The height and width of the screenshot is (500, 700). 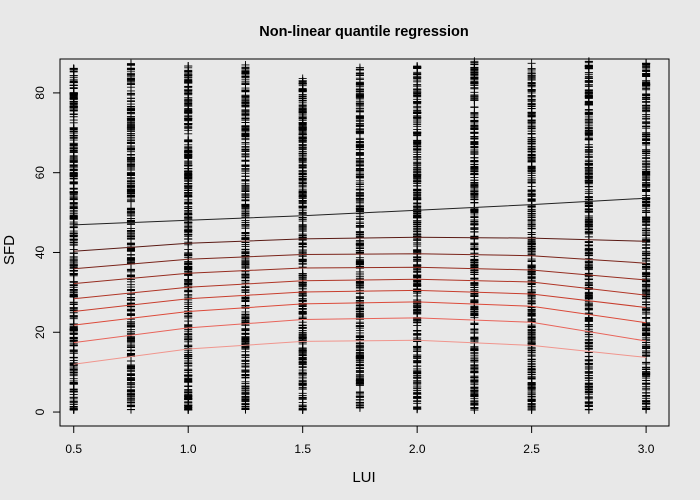 What do you see at coordinates (40, 252) in the screenshot?
I see `y-tick-label: 40` at bounding box center [40, 252].